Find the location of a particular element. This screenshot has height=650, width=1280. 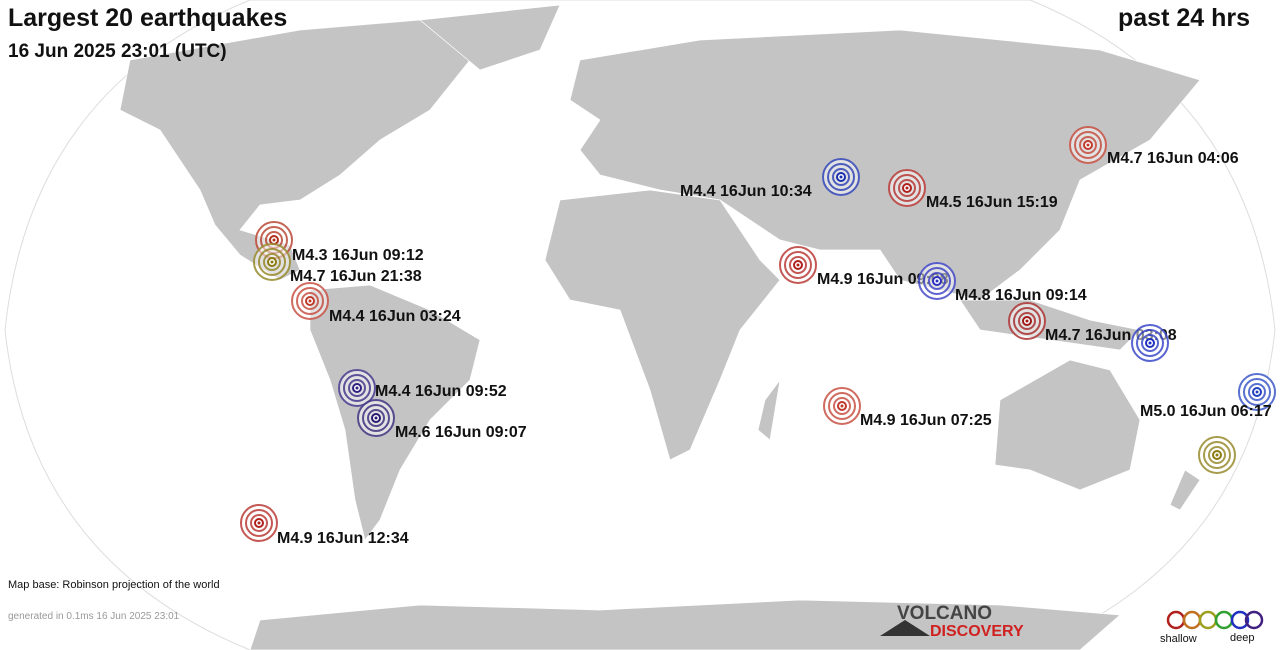

quake-label: M4.3 16Jun 09:12 is located at coordinates (358, 255).